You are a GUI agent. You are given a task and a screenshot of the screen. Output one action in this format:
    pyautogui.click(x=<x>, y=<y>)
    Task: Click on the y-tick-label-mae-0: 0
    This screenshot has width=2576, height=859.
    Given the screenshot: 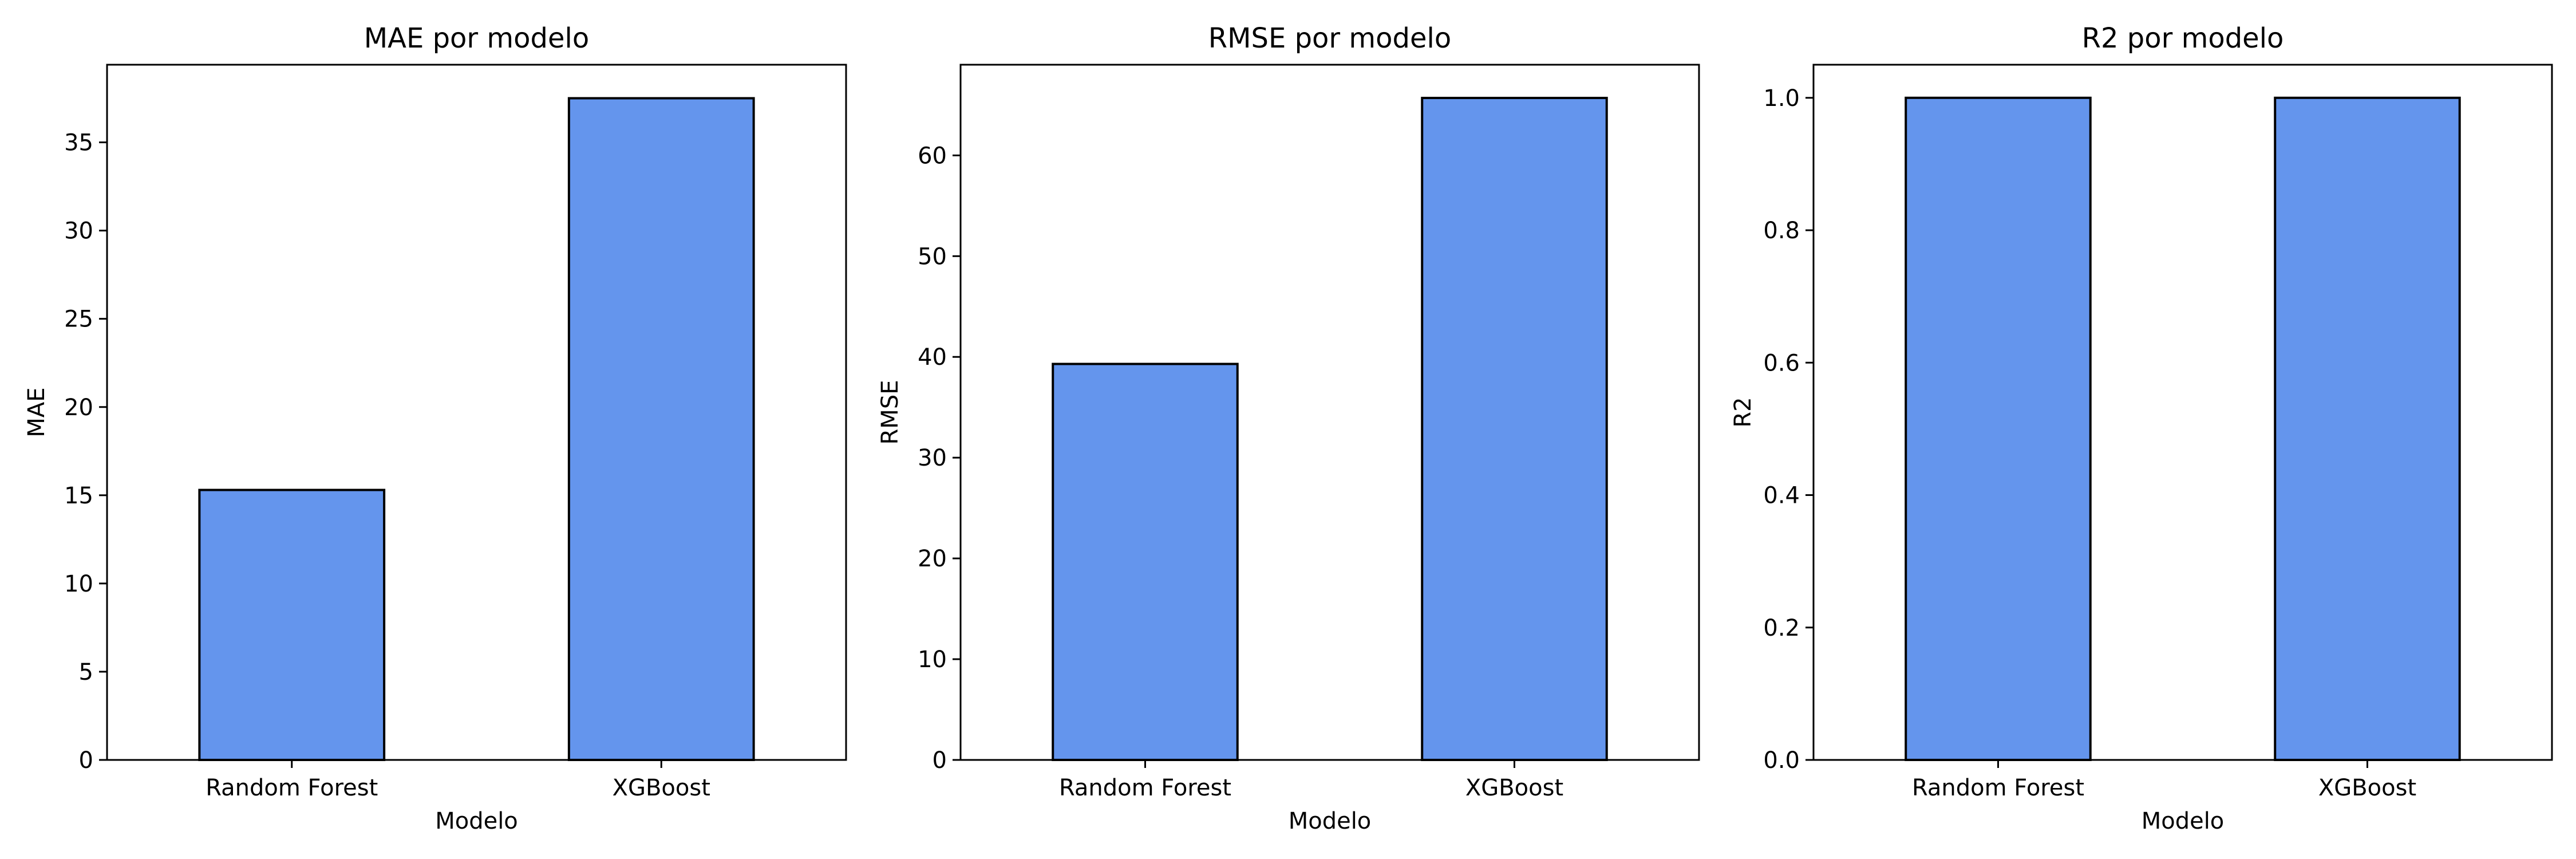 What is the action you would take?
    pyautogui.click(x=86, y=760)
    